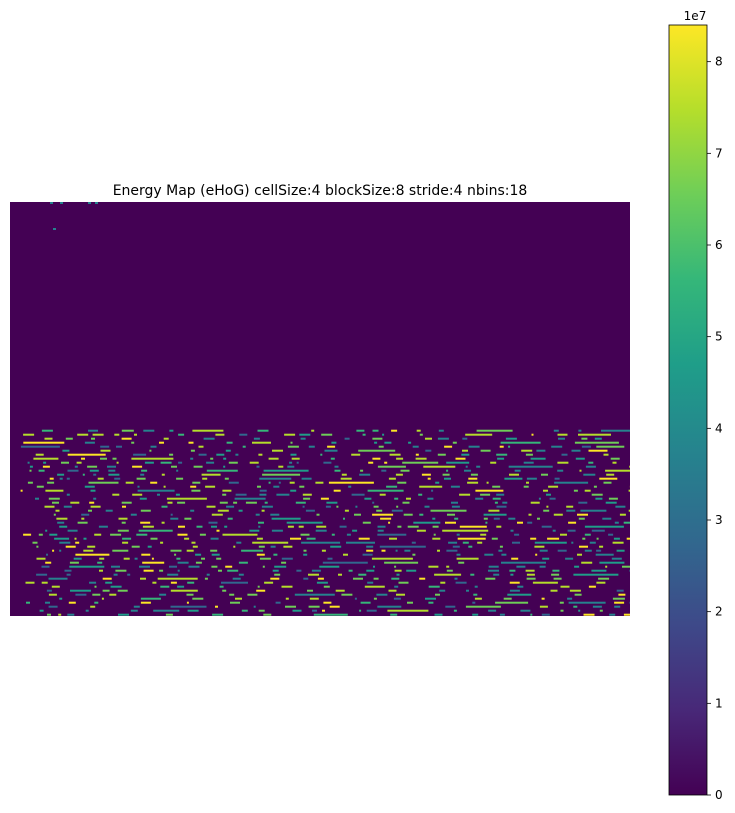  Describe the element at coordinates (695, 16) in the screenshot. I see `colorbar-exponent-label: 1e7` at that location.